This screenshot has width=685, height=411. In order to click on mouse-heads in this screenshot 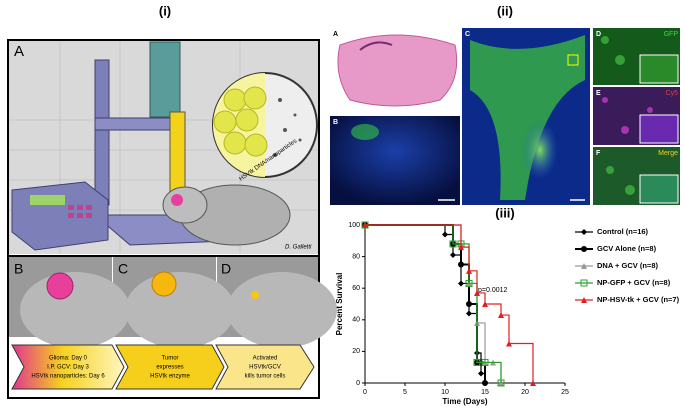, I will do `click(178, 310)`.